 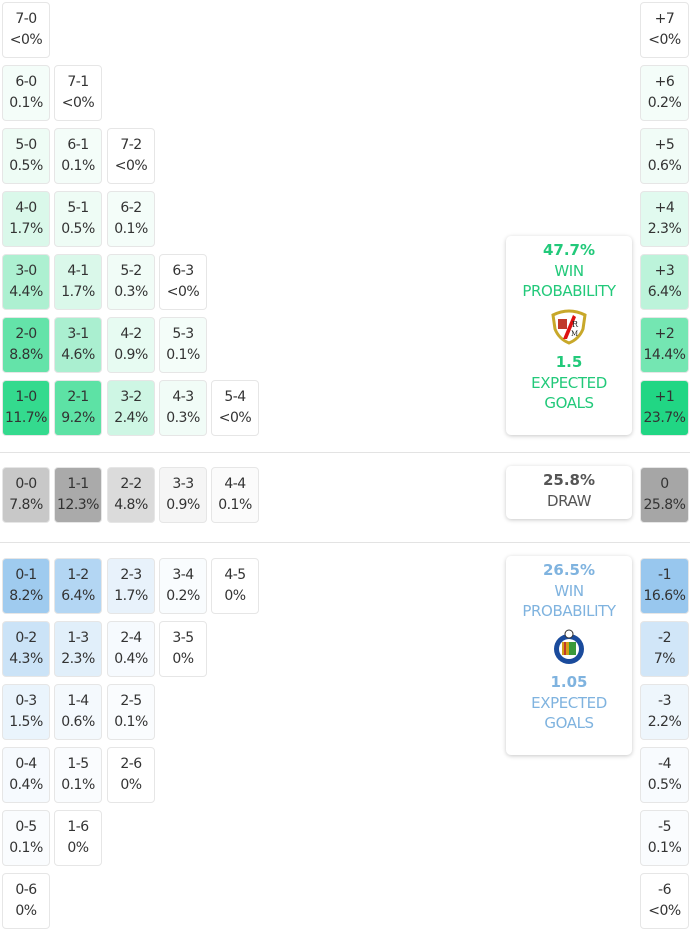 What do you see at coordinates (26, 890) in the screenshot?
I see `score-label: 0-6` at bounding box center [26, 890].